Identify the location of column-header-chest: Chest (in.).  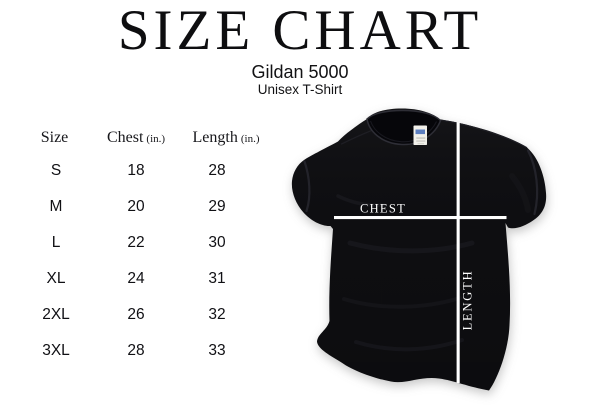
(136, 137).